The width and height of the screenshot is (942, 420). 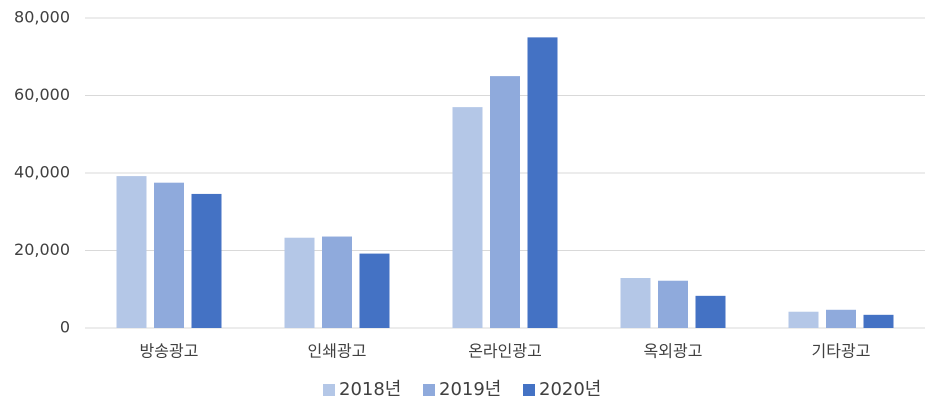 I want to click on y-tick-label: 20,000, so click(x=42, y=249).